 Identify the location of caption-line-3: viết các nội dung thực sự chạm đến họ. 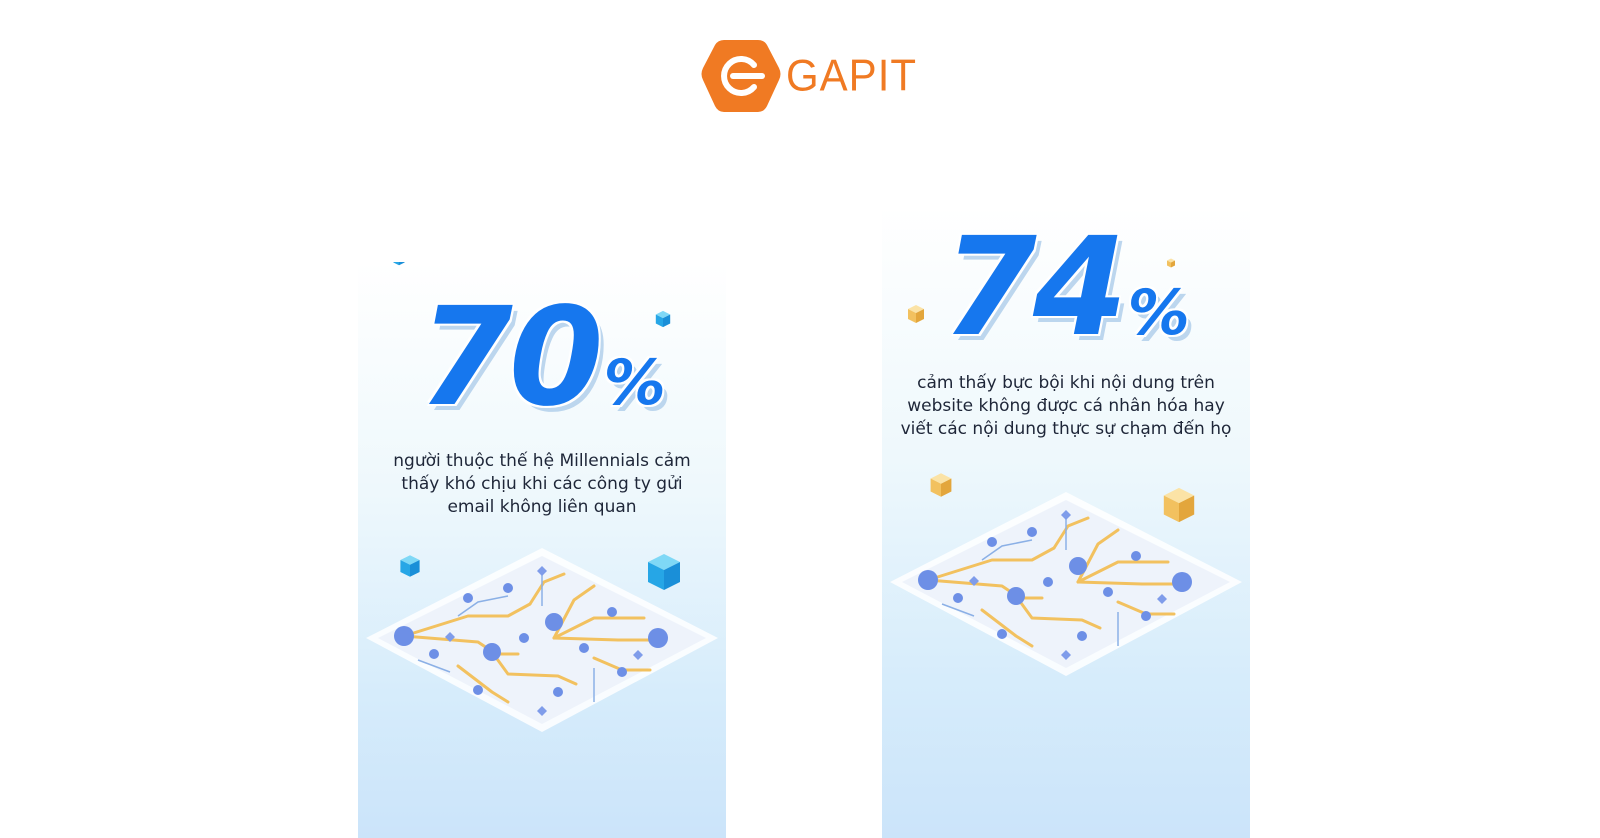
(1066, 429).